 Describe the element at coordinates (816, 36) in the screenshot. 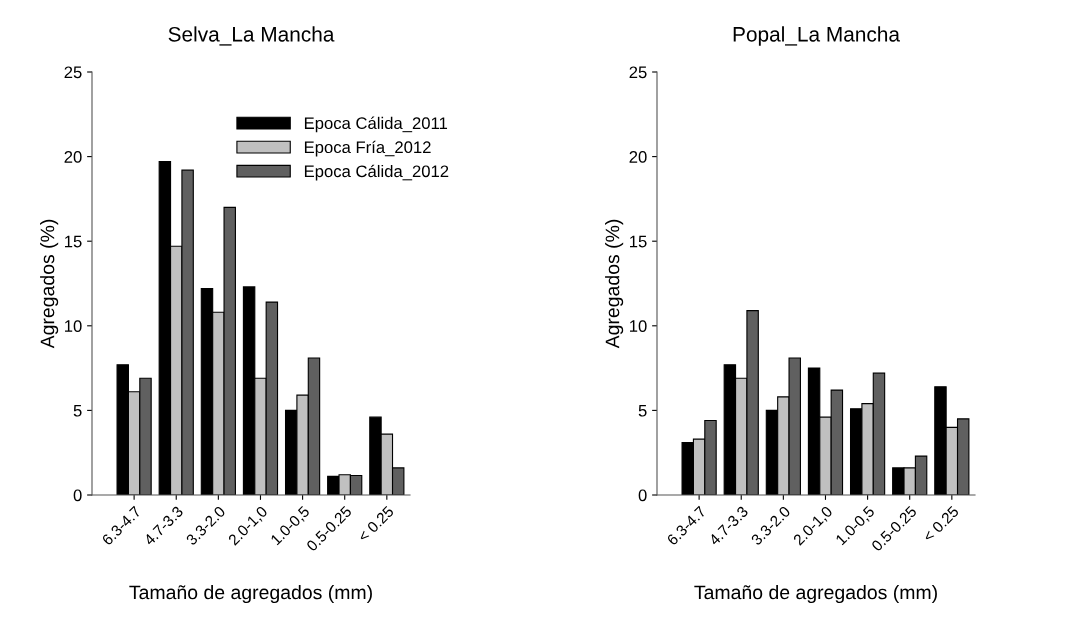

I see `chart-title: Popal_La Mancha` at that location.